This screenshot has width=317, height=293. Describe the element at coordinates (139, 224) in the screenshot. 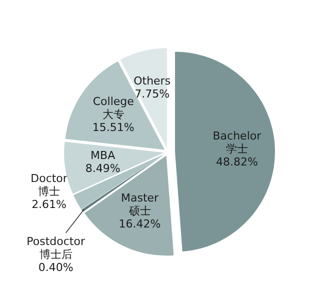

I see `data-label: 16.42%` at that location.